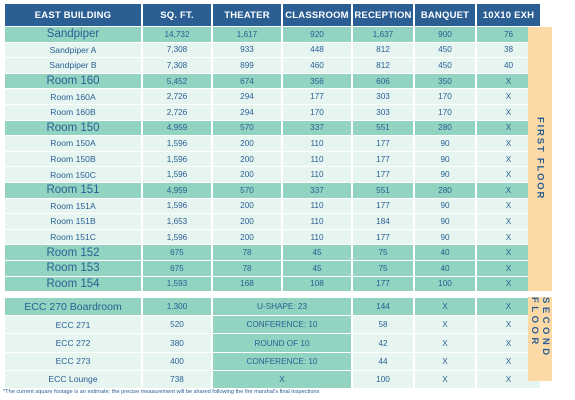  What do you see at coordinates (383, 112) in the screenshot?
I see `reception-cell: 303` at bounding box center [383, 112].